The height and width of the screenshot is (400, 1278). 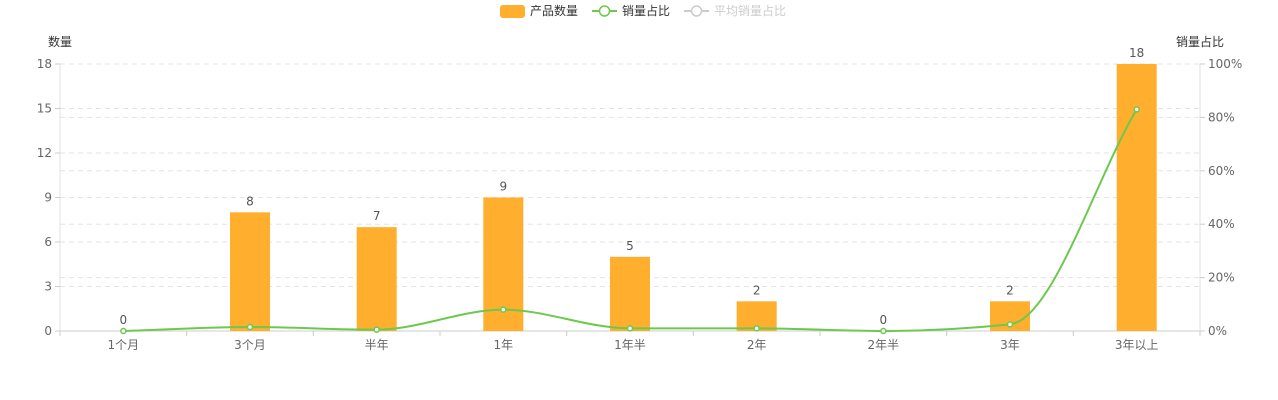 What do you see at coordinates (884, 345) in the screenshot?
I see `x-tick-label: 2年半` at bounding box center [884, 345].